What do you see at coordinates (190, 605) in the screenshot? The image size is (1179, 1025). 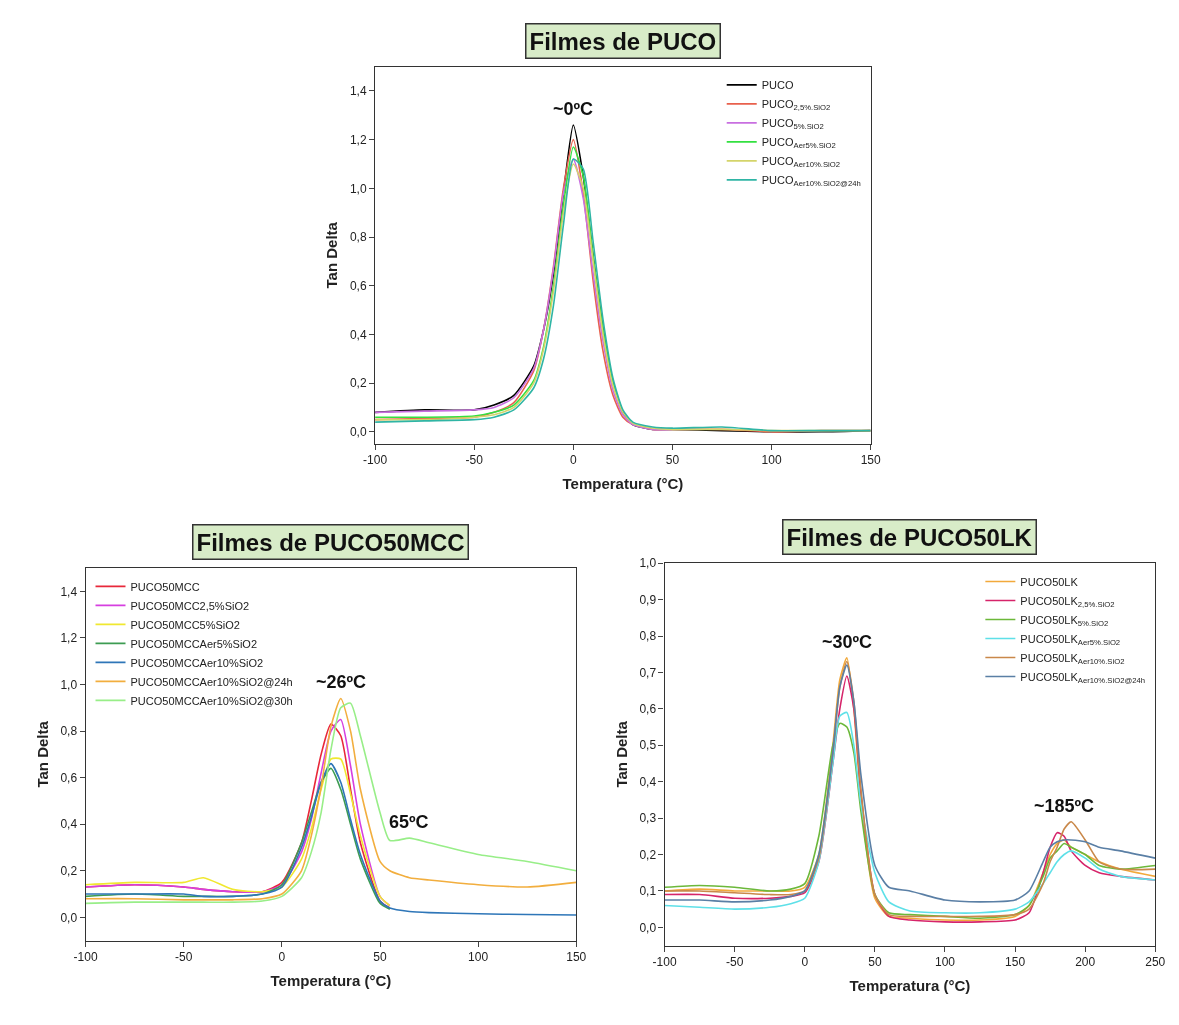 I see `legend-label: PUCO50MCC2,5%SiO2` at bounding box center [190, 605].